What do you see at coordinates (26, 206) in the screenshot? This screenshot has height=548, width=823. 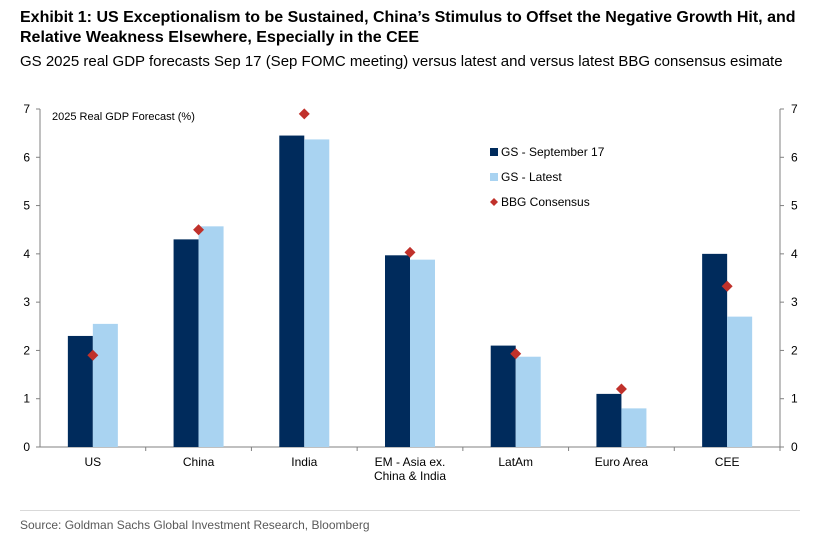 I see `y-tick-label-left: 5` at bounding box center [26, 206].